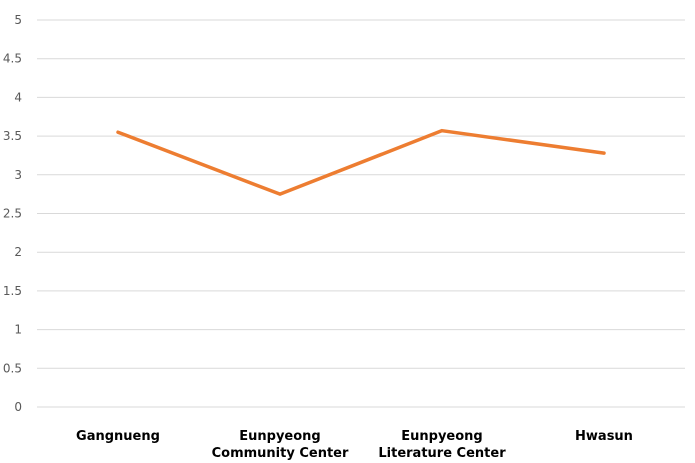 The width and height of the screenshot is (695, 463). Describe the element at coordinates (280, 445) in the screenshot. I see `x-tick-label: Eunpyeong Community Center` at that location.